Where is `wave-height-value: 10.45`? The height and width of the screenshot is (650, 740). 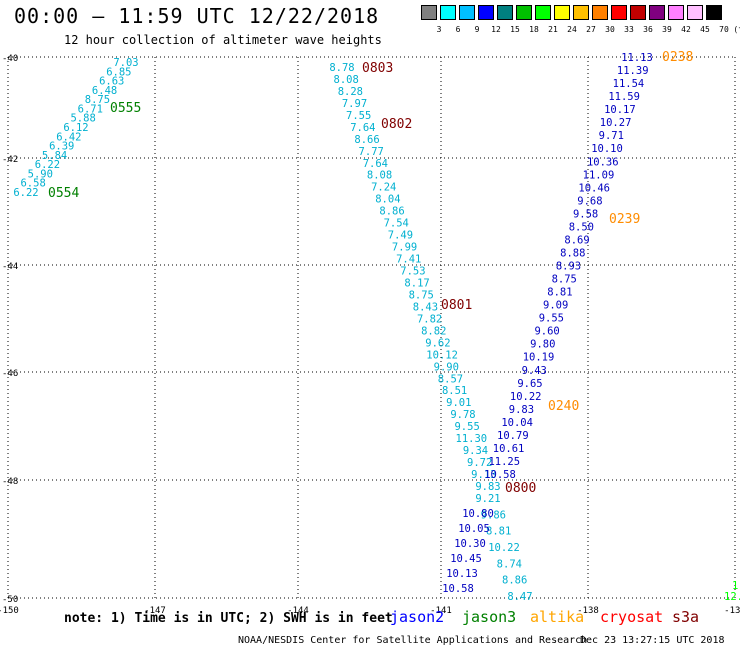 wave-height-value: 10.45 is located at coordinates (466, 559).